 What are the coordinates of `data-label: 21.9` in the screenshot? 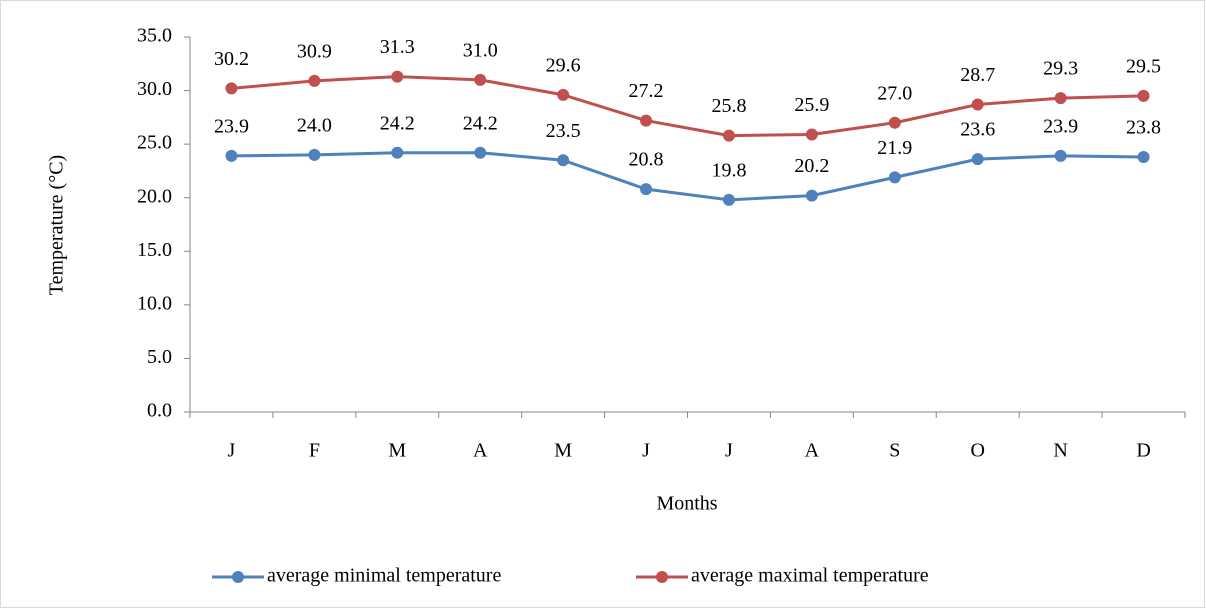 It's located at (894, 148).